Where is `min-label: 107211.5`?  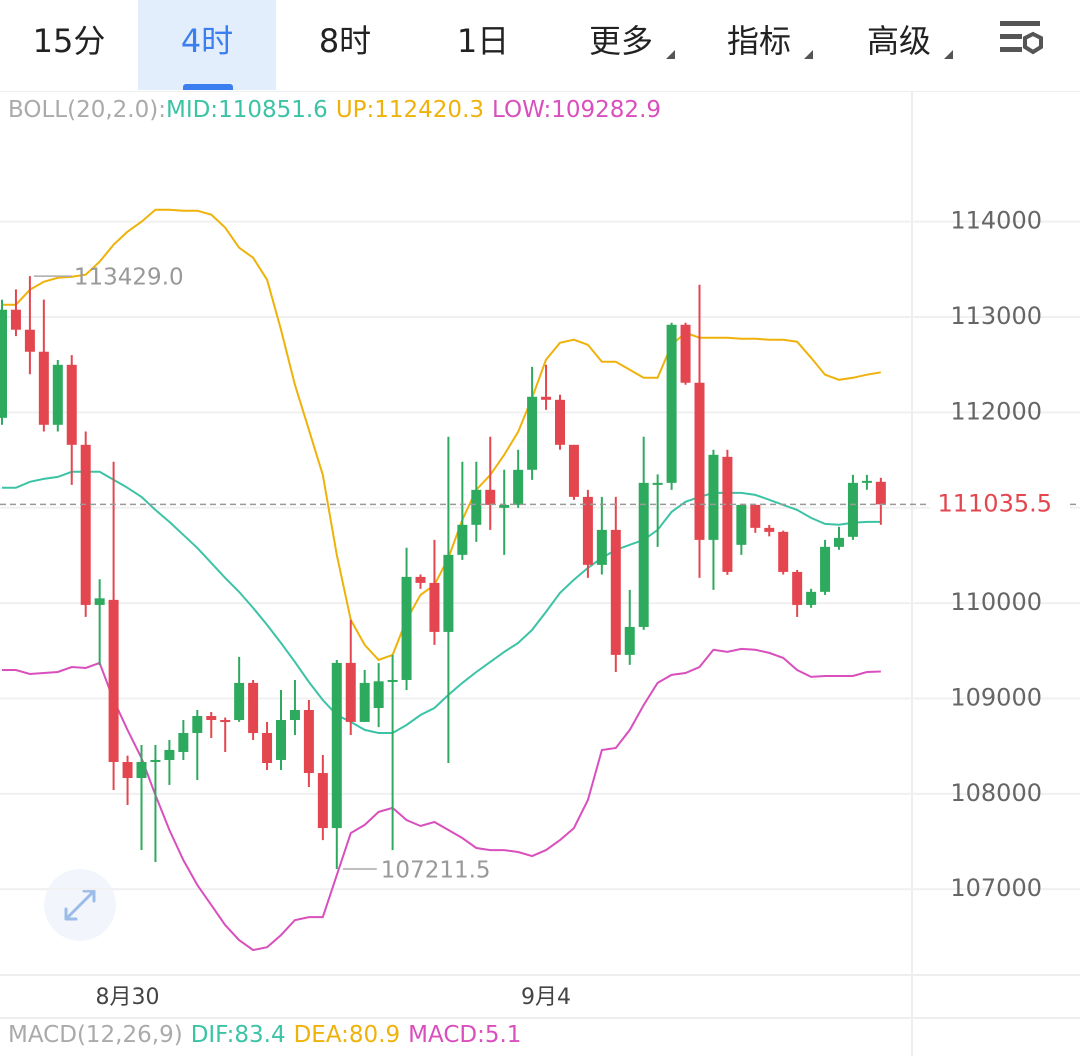
min-label: 107211.5 is located at coordinates (436, 871).